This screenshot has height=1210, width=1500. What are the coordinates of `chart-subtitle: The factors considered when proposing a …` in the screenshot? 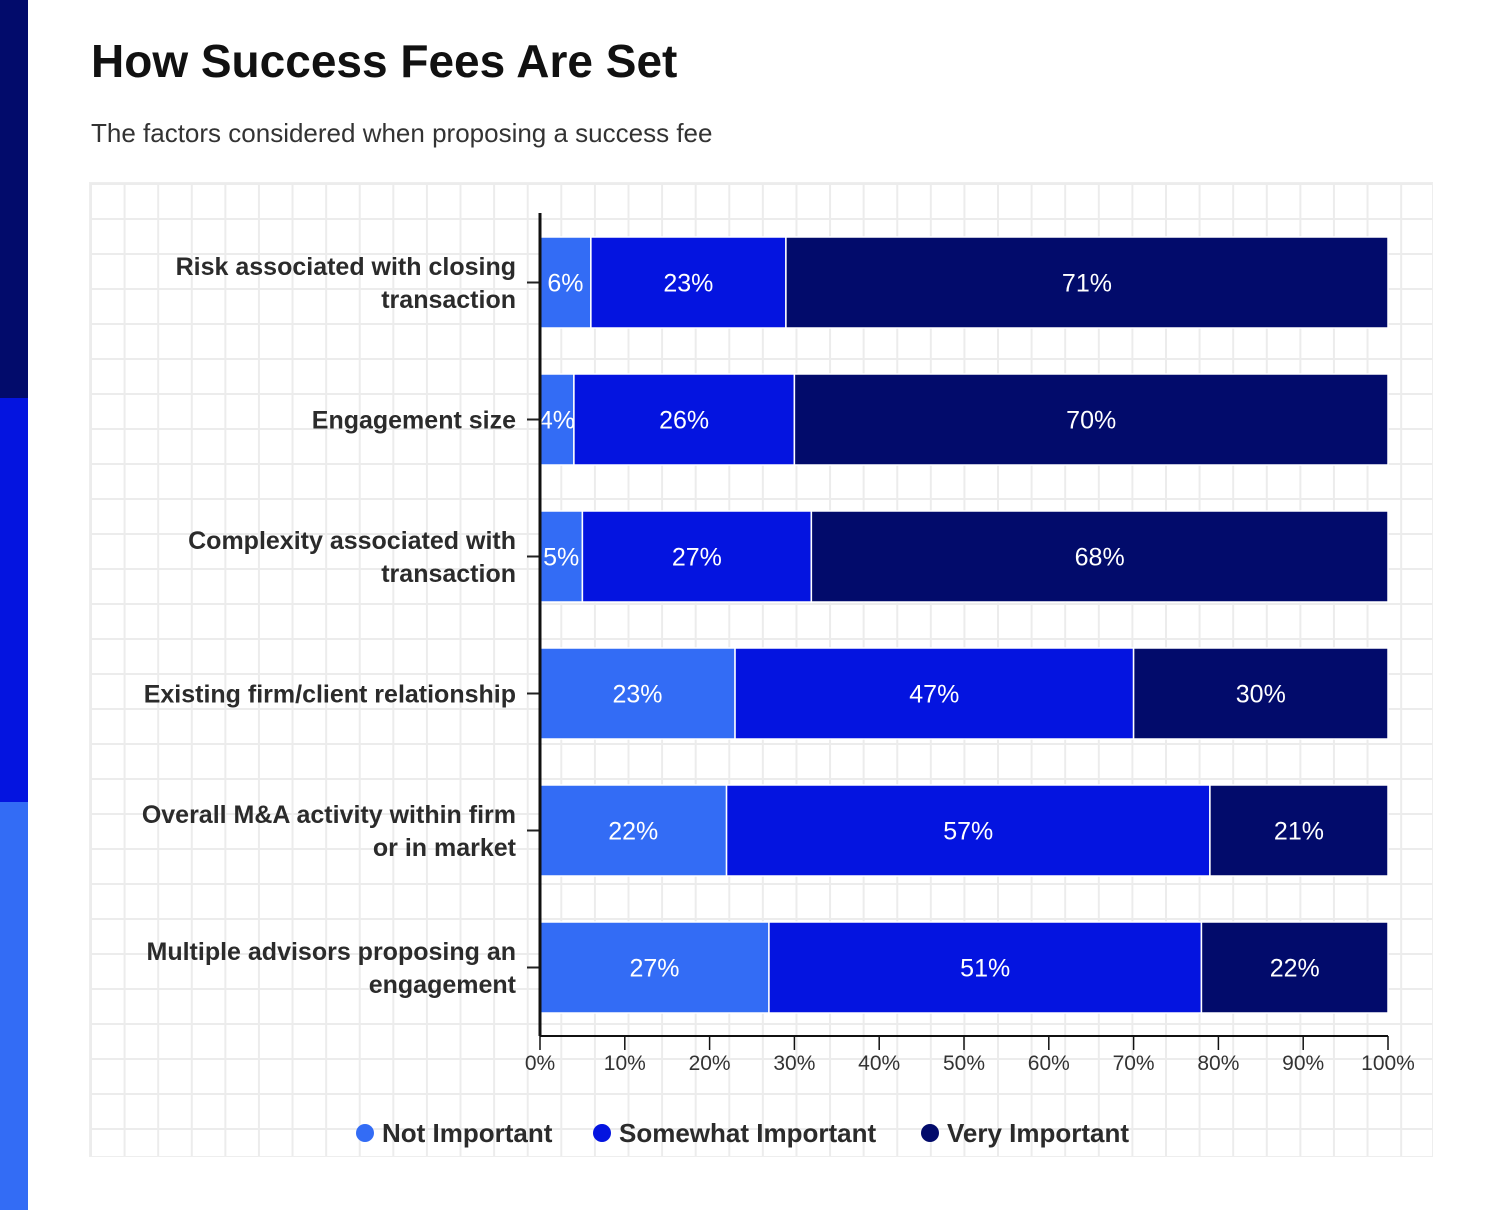 It's located at (402, 133).